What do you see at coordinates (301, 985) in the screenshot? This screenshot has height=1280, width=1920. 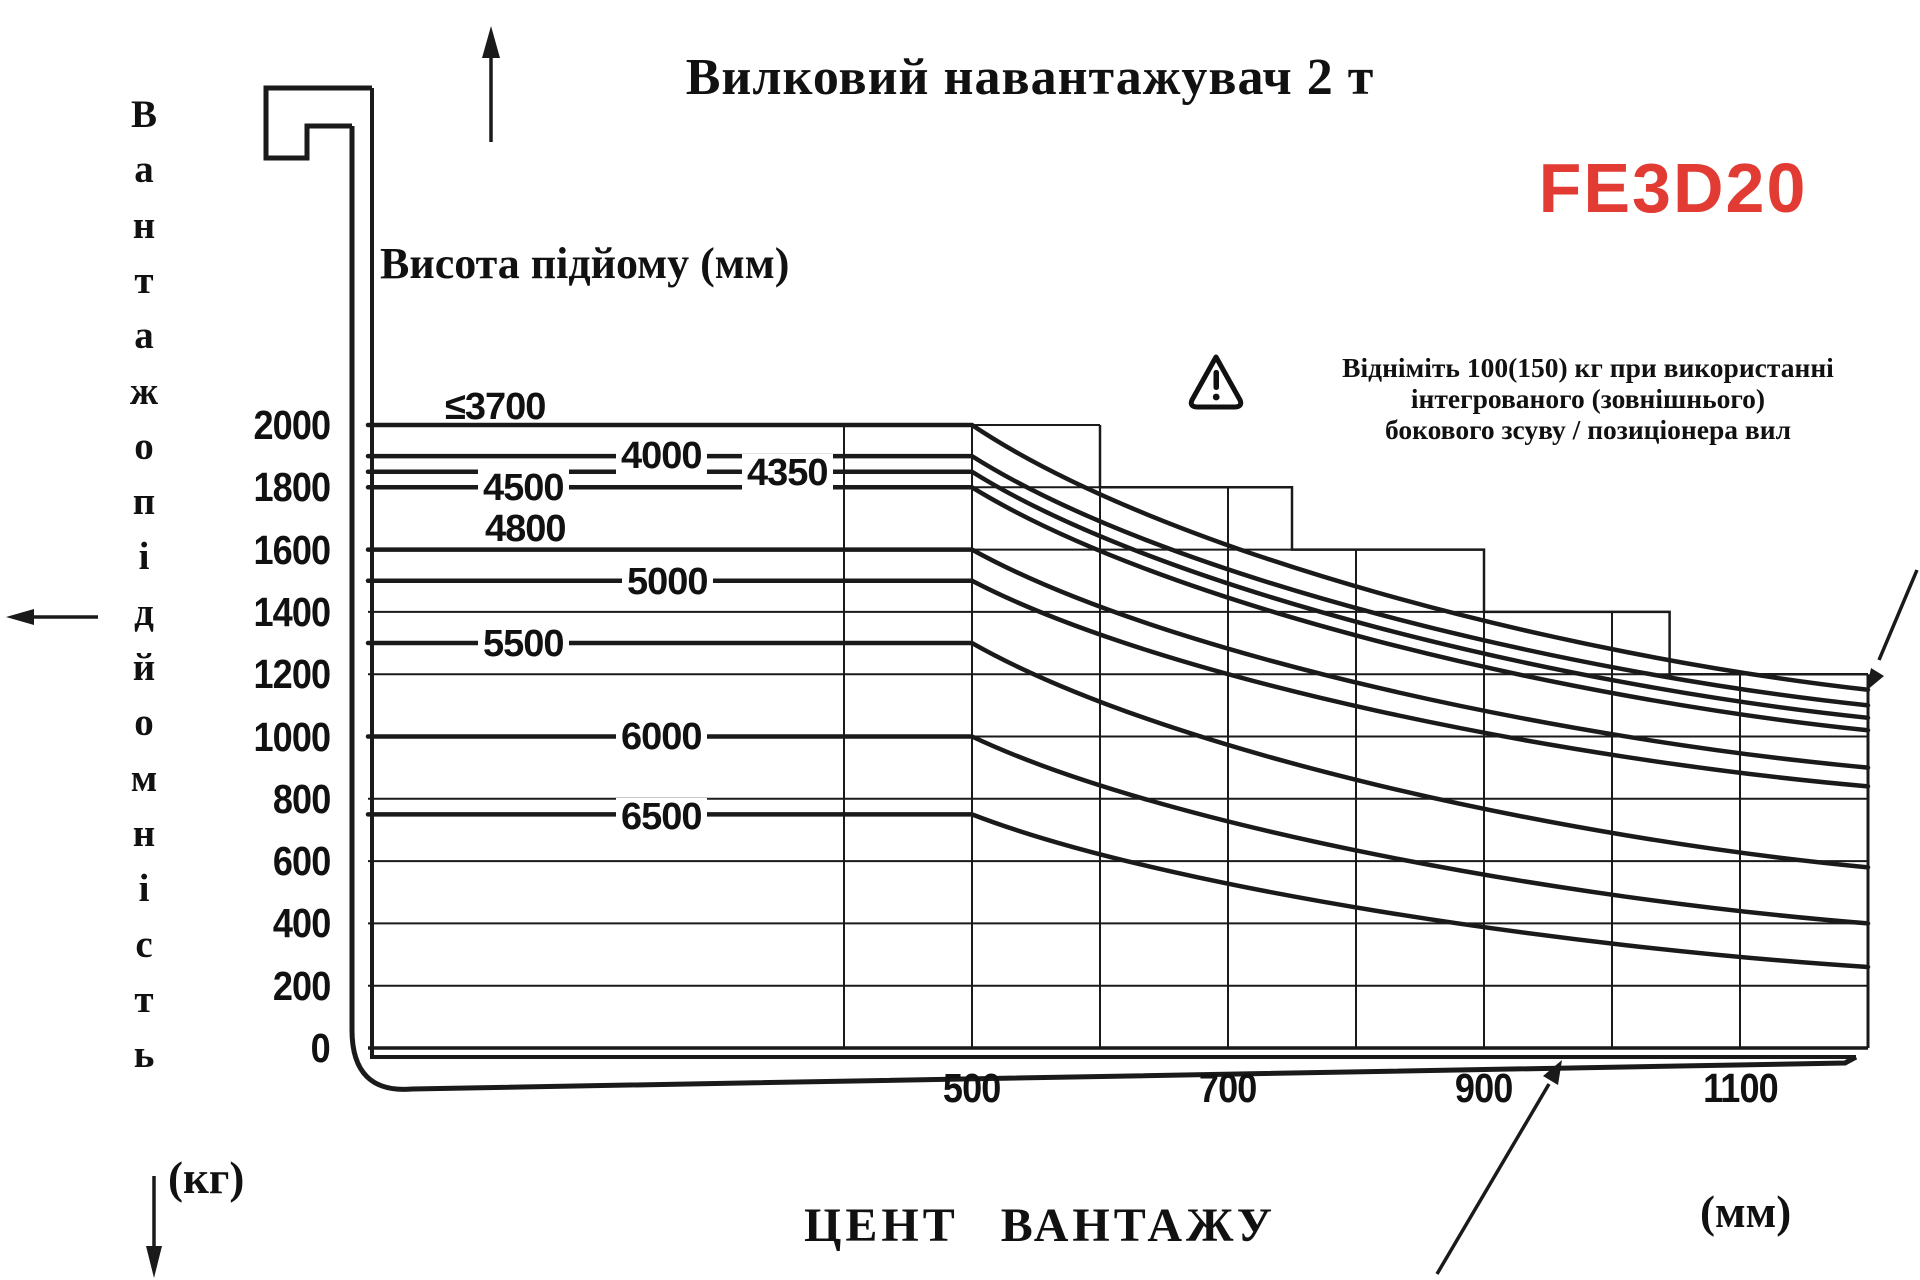 I see `y-tick-200: 200` at bounding box center [301, 985].